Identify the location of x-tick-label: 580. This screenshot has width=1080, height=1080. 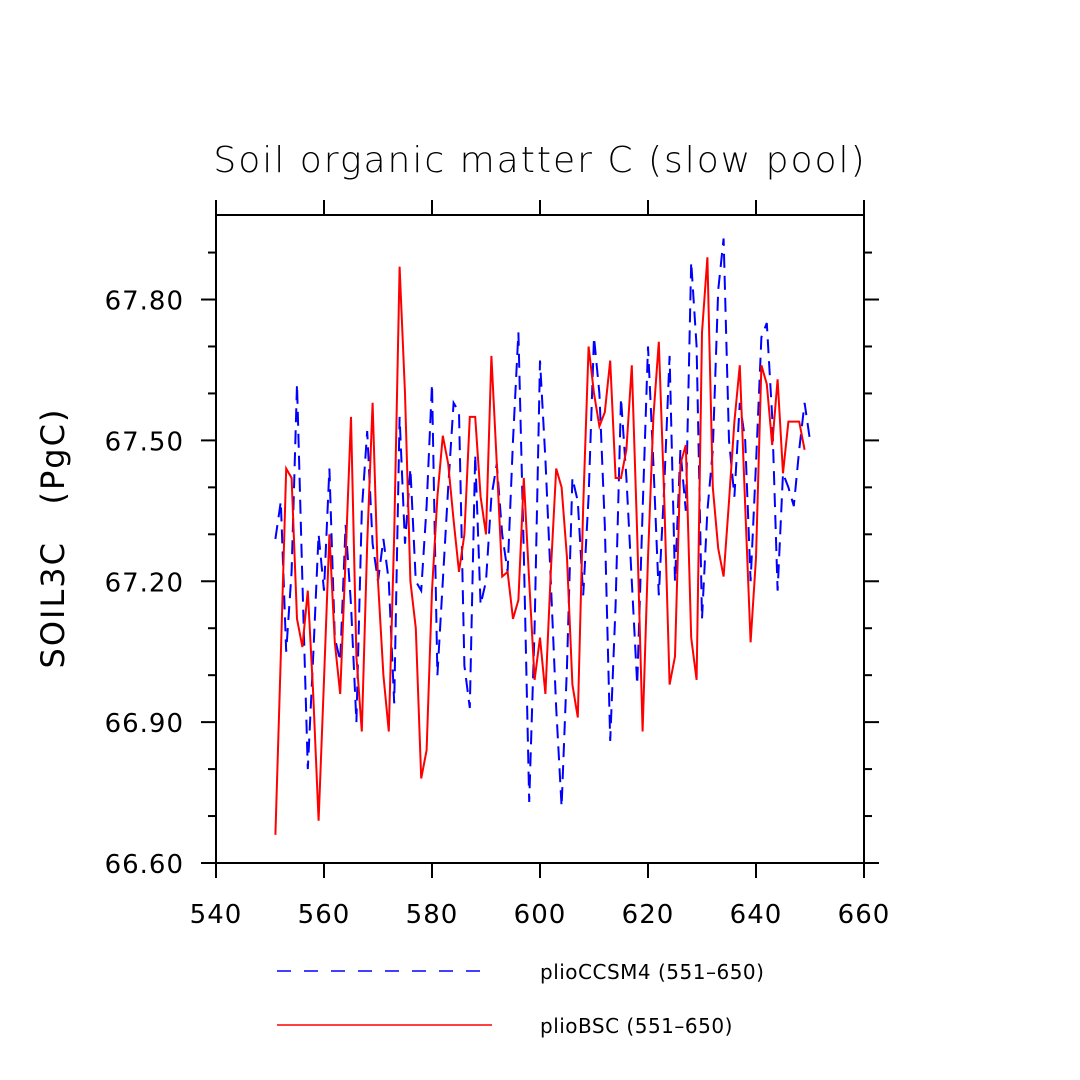
(432, 915).